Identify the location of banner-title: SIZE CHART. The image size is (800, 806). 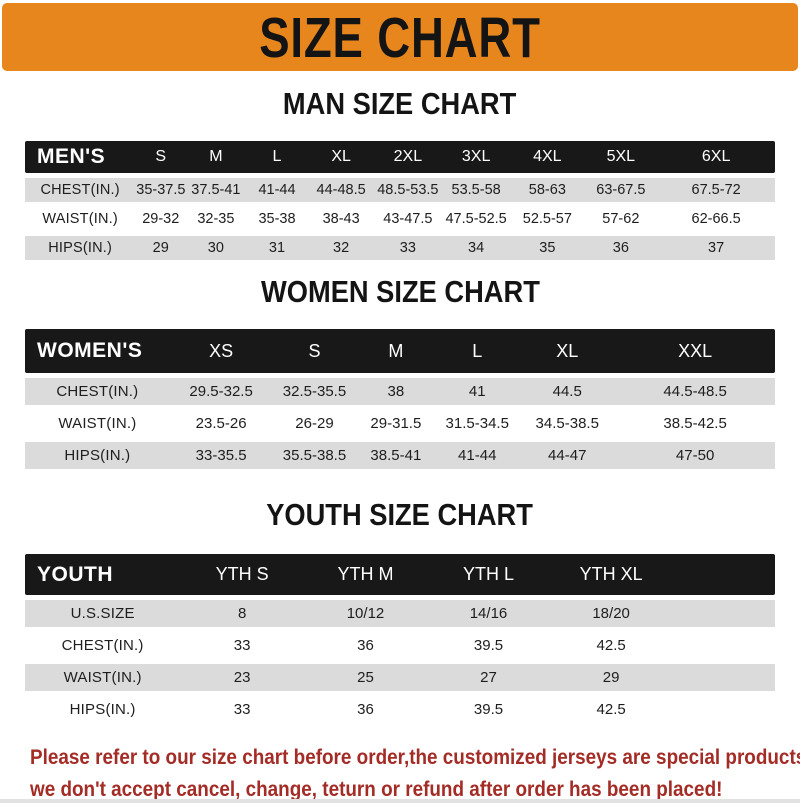
(400, 37).